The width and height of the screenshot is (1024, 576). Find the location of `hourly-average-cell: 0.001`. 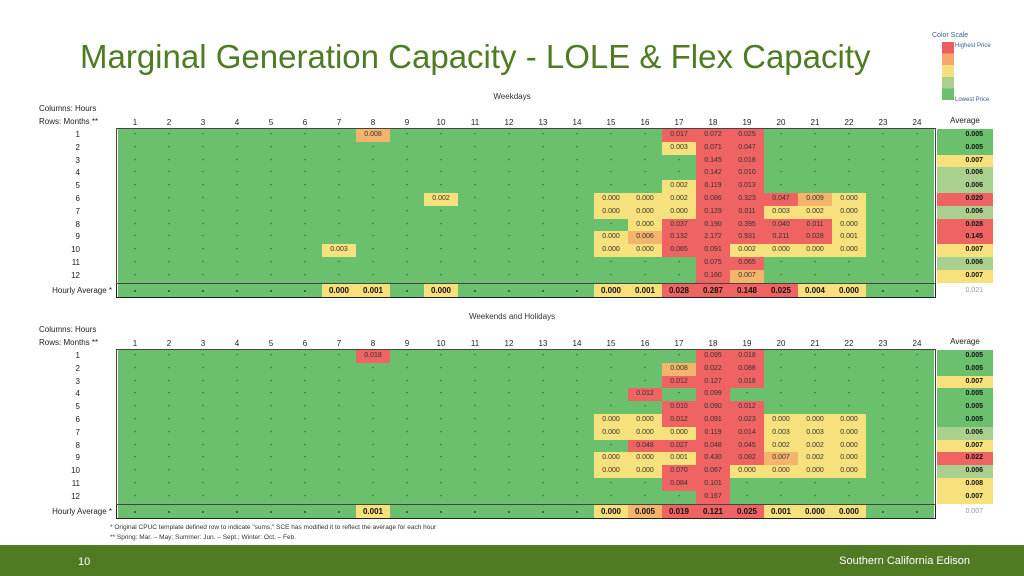

hourly-average-cell: 0.001 is located at coordinates (373, 290).